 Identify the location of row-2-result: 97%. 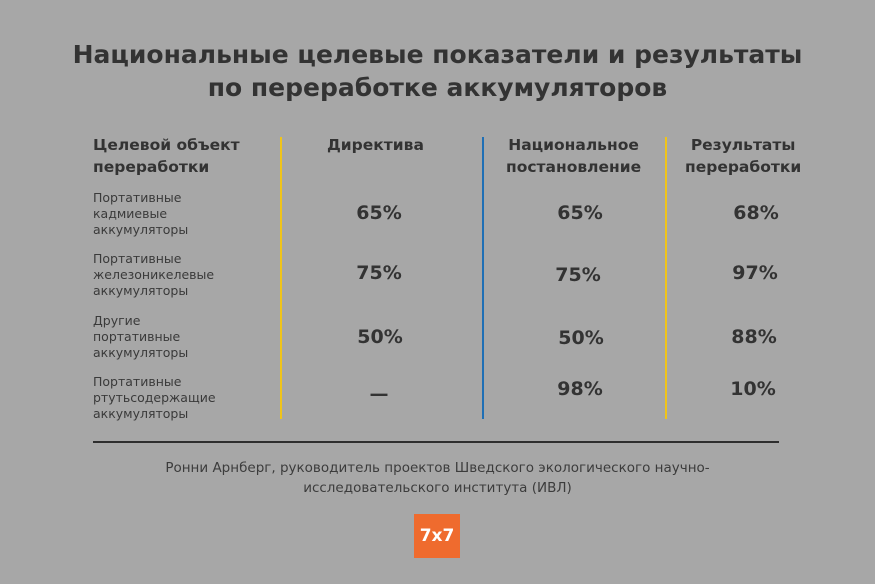
(755, 273).